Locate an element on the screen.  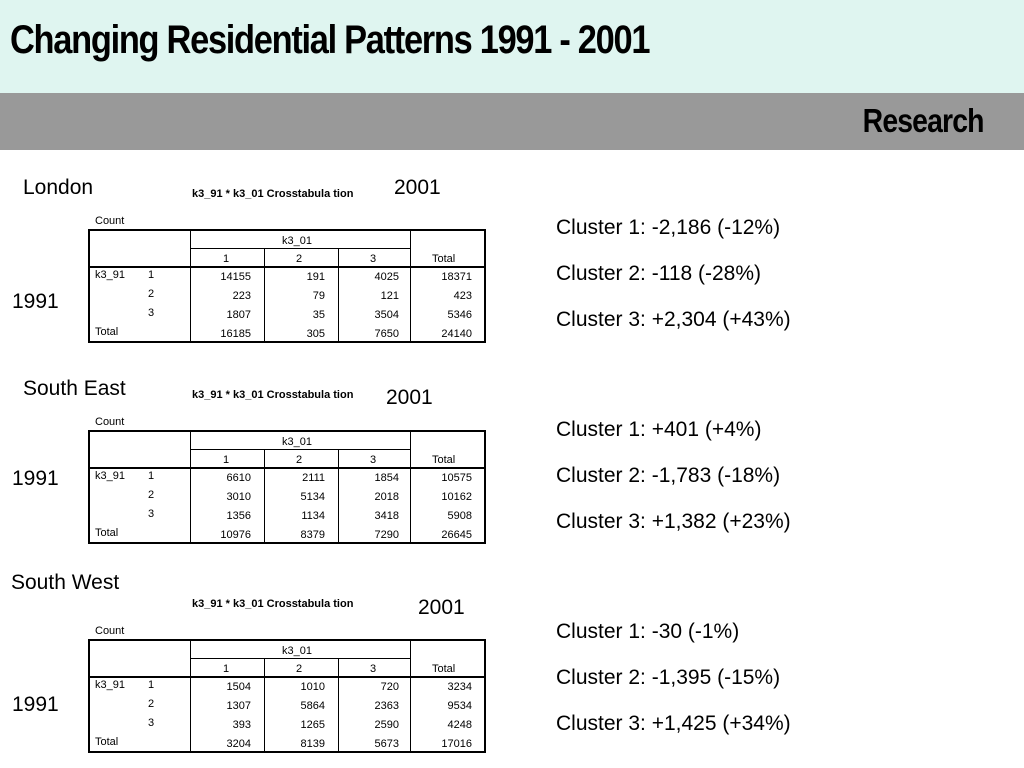
table-cell: 35 is located at coordinates (318, 315).